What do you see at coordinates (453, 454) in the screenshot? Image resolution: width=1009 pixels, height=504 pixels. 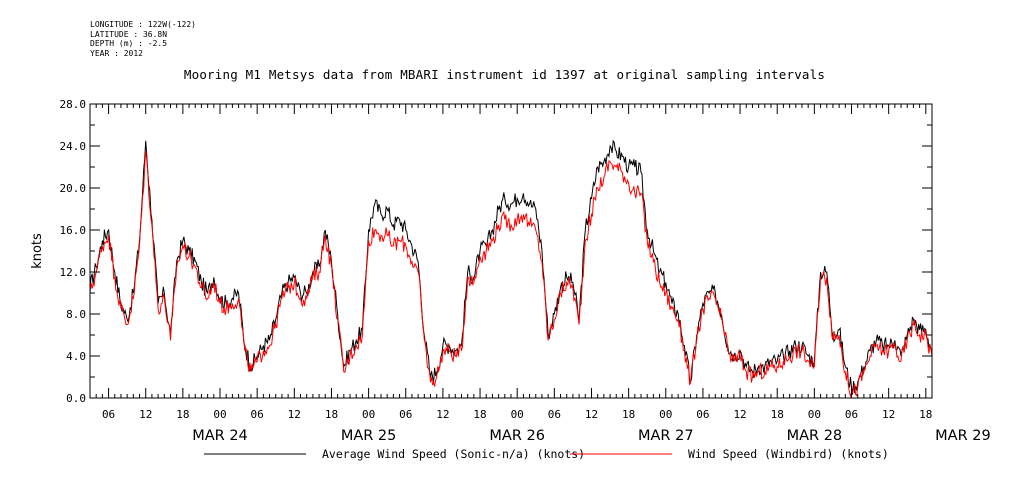 I see `legend-label-sonic: Average Wind Speed (Sonic-n/a) (knots)` at bounding box center [453, 454].